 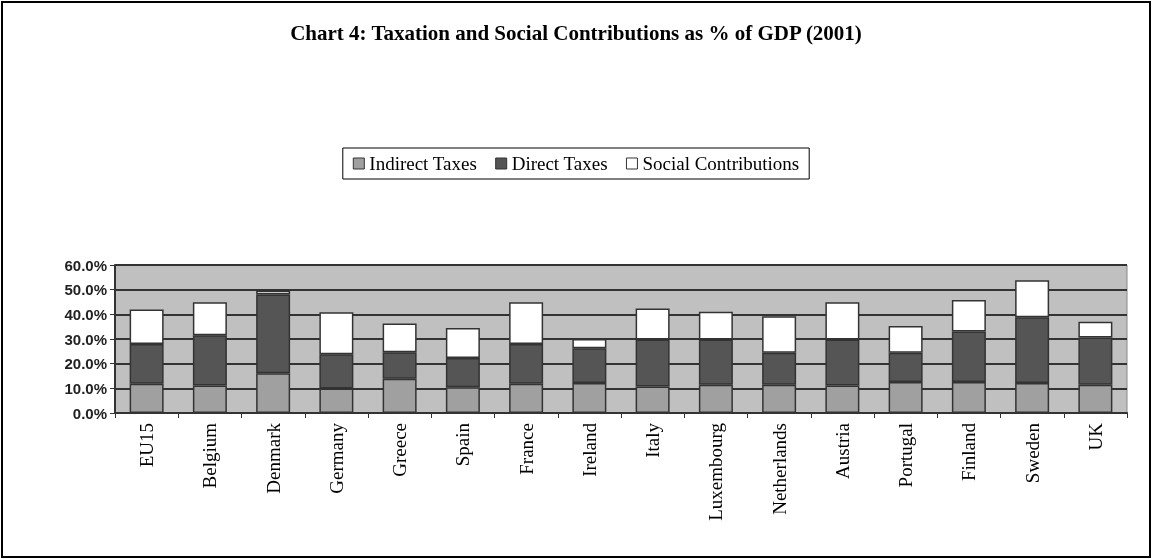 What do you see at coordinates (400, 450) in the screenshot?
I see `x-tick-label: Greece` at bounding box center [400, 450].